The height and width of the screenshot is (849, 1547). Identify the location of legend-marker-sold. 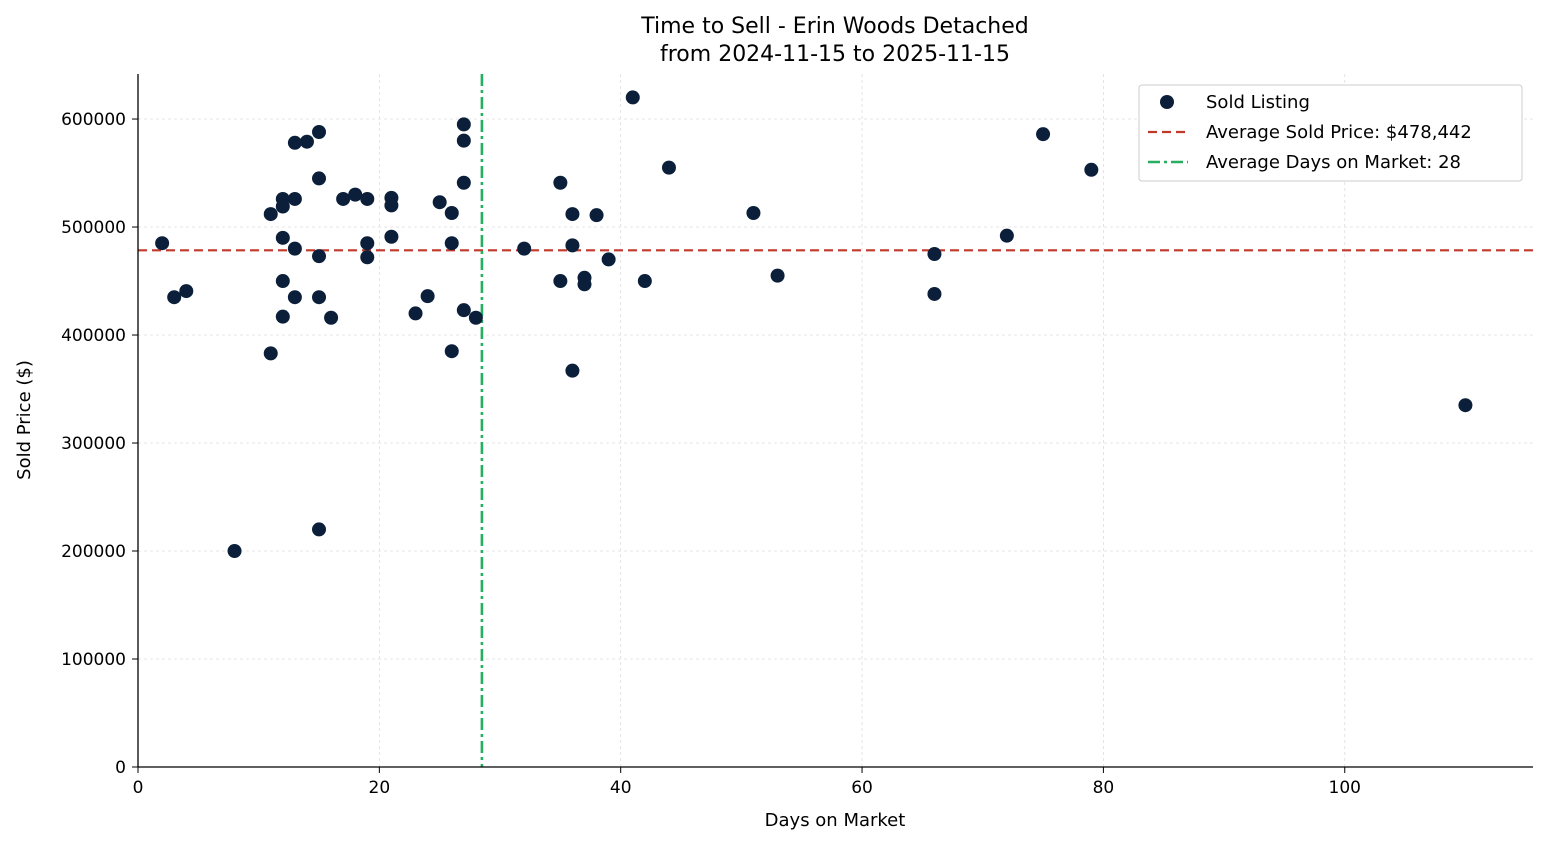
(1167, 102).